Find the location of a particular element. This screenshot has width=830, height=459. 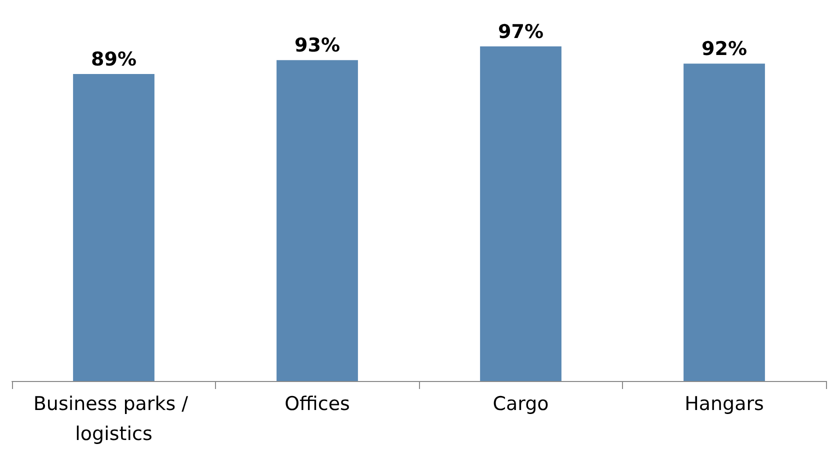

x-tick-label: Business parks / logistics is located at coordinates (113, 419).